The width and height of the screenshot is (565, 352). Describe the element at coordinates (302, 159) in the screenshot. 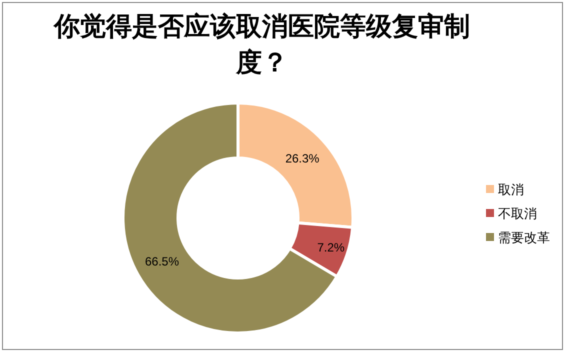

I see `data-label: 26.3%` at that location.